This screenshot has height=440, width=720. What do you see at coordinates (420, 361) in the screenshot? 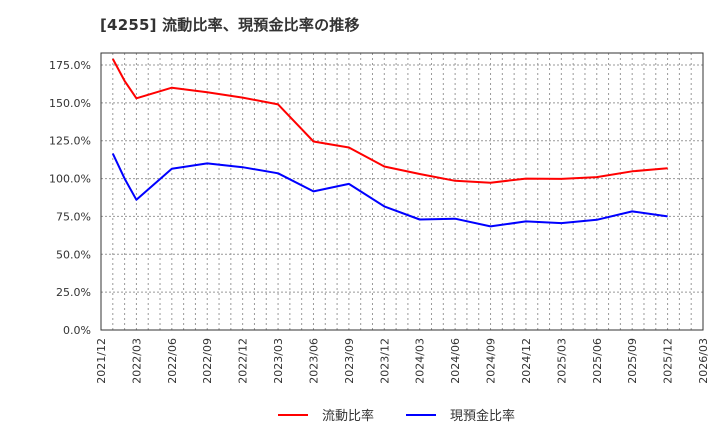
I see `x-tick-label: 2024/03` at bounding box center [420, 361].